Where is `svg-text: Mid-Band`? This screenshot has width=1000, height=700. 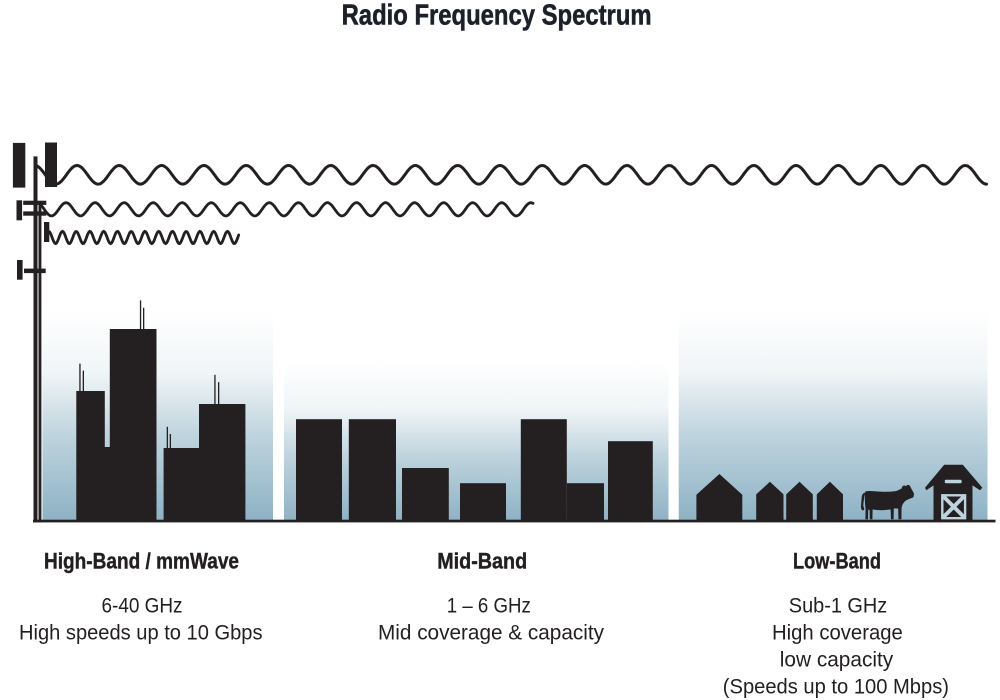 svg-text: Mid-Band is located at coordinates (482, 561).